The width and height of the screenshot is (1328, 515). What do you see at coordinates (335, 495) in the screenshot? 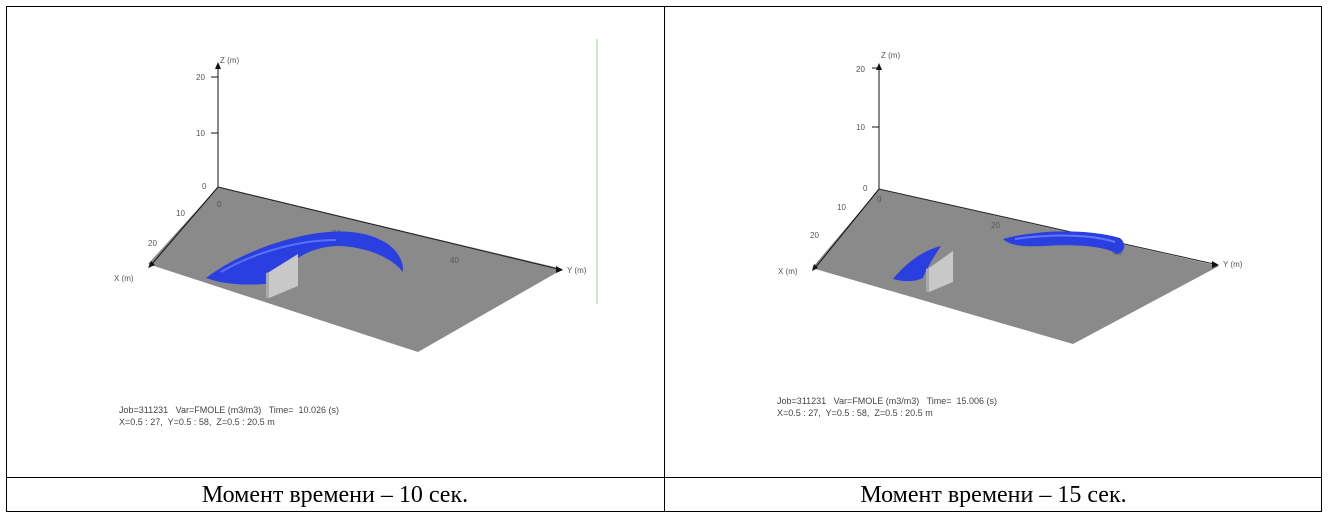
I see `caption-left: Момент времени – 10 сек.` at bounding box center [335, 495].